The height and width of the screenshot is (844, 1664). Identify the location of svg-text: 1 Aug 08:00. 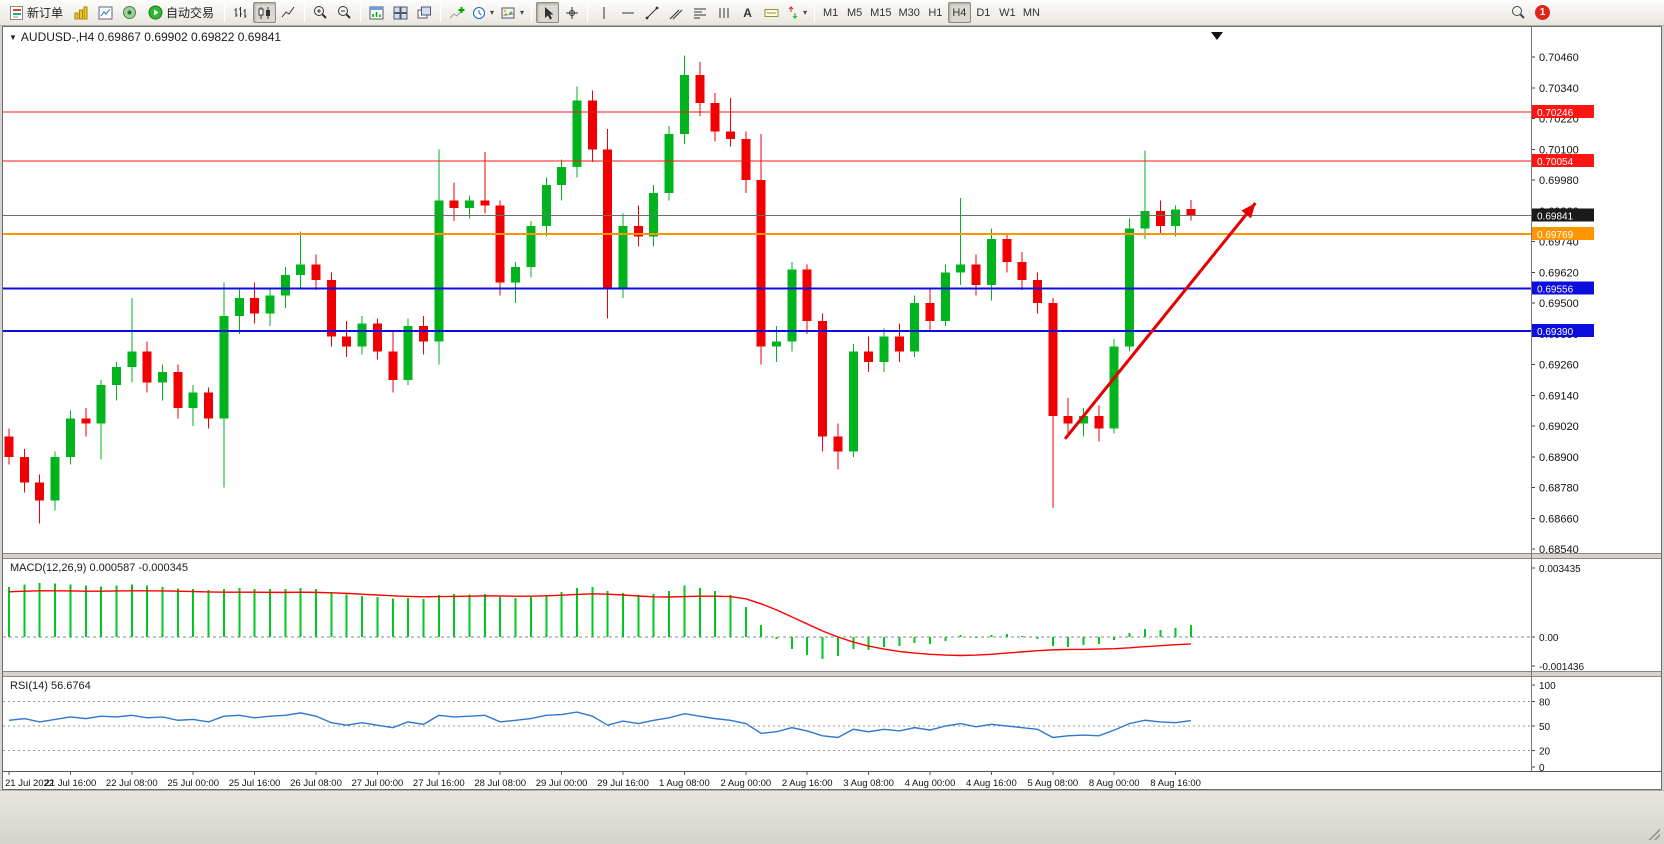
(684, 783).